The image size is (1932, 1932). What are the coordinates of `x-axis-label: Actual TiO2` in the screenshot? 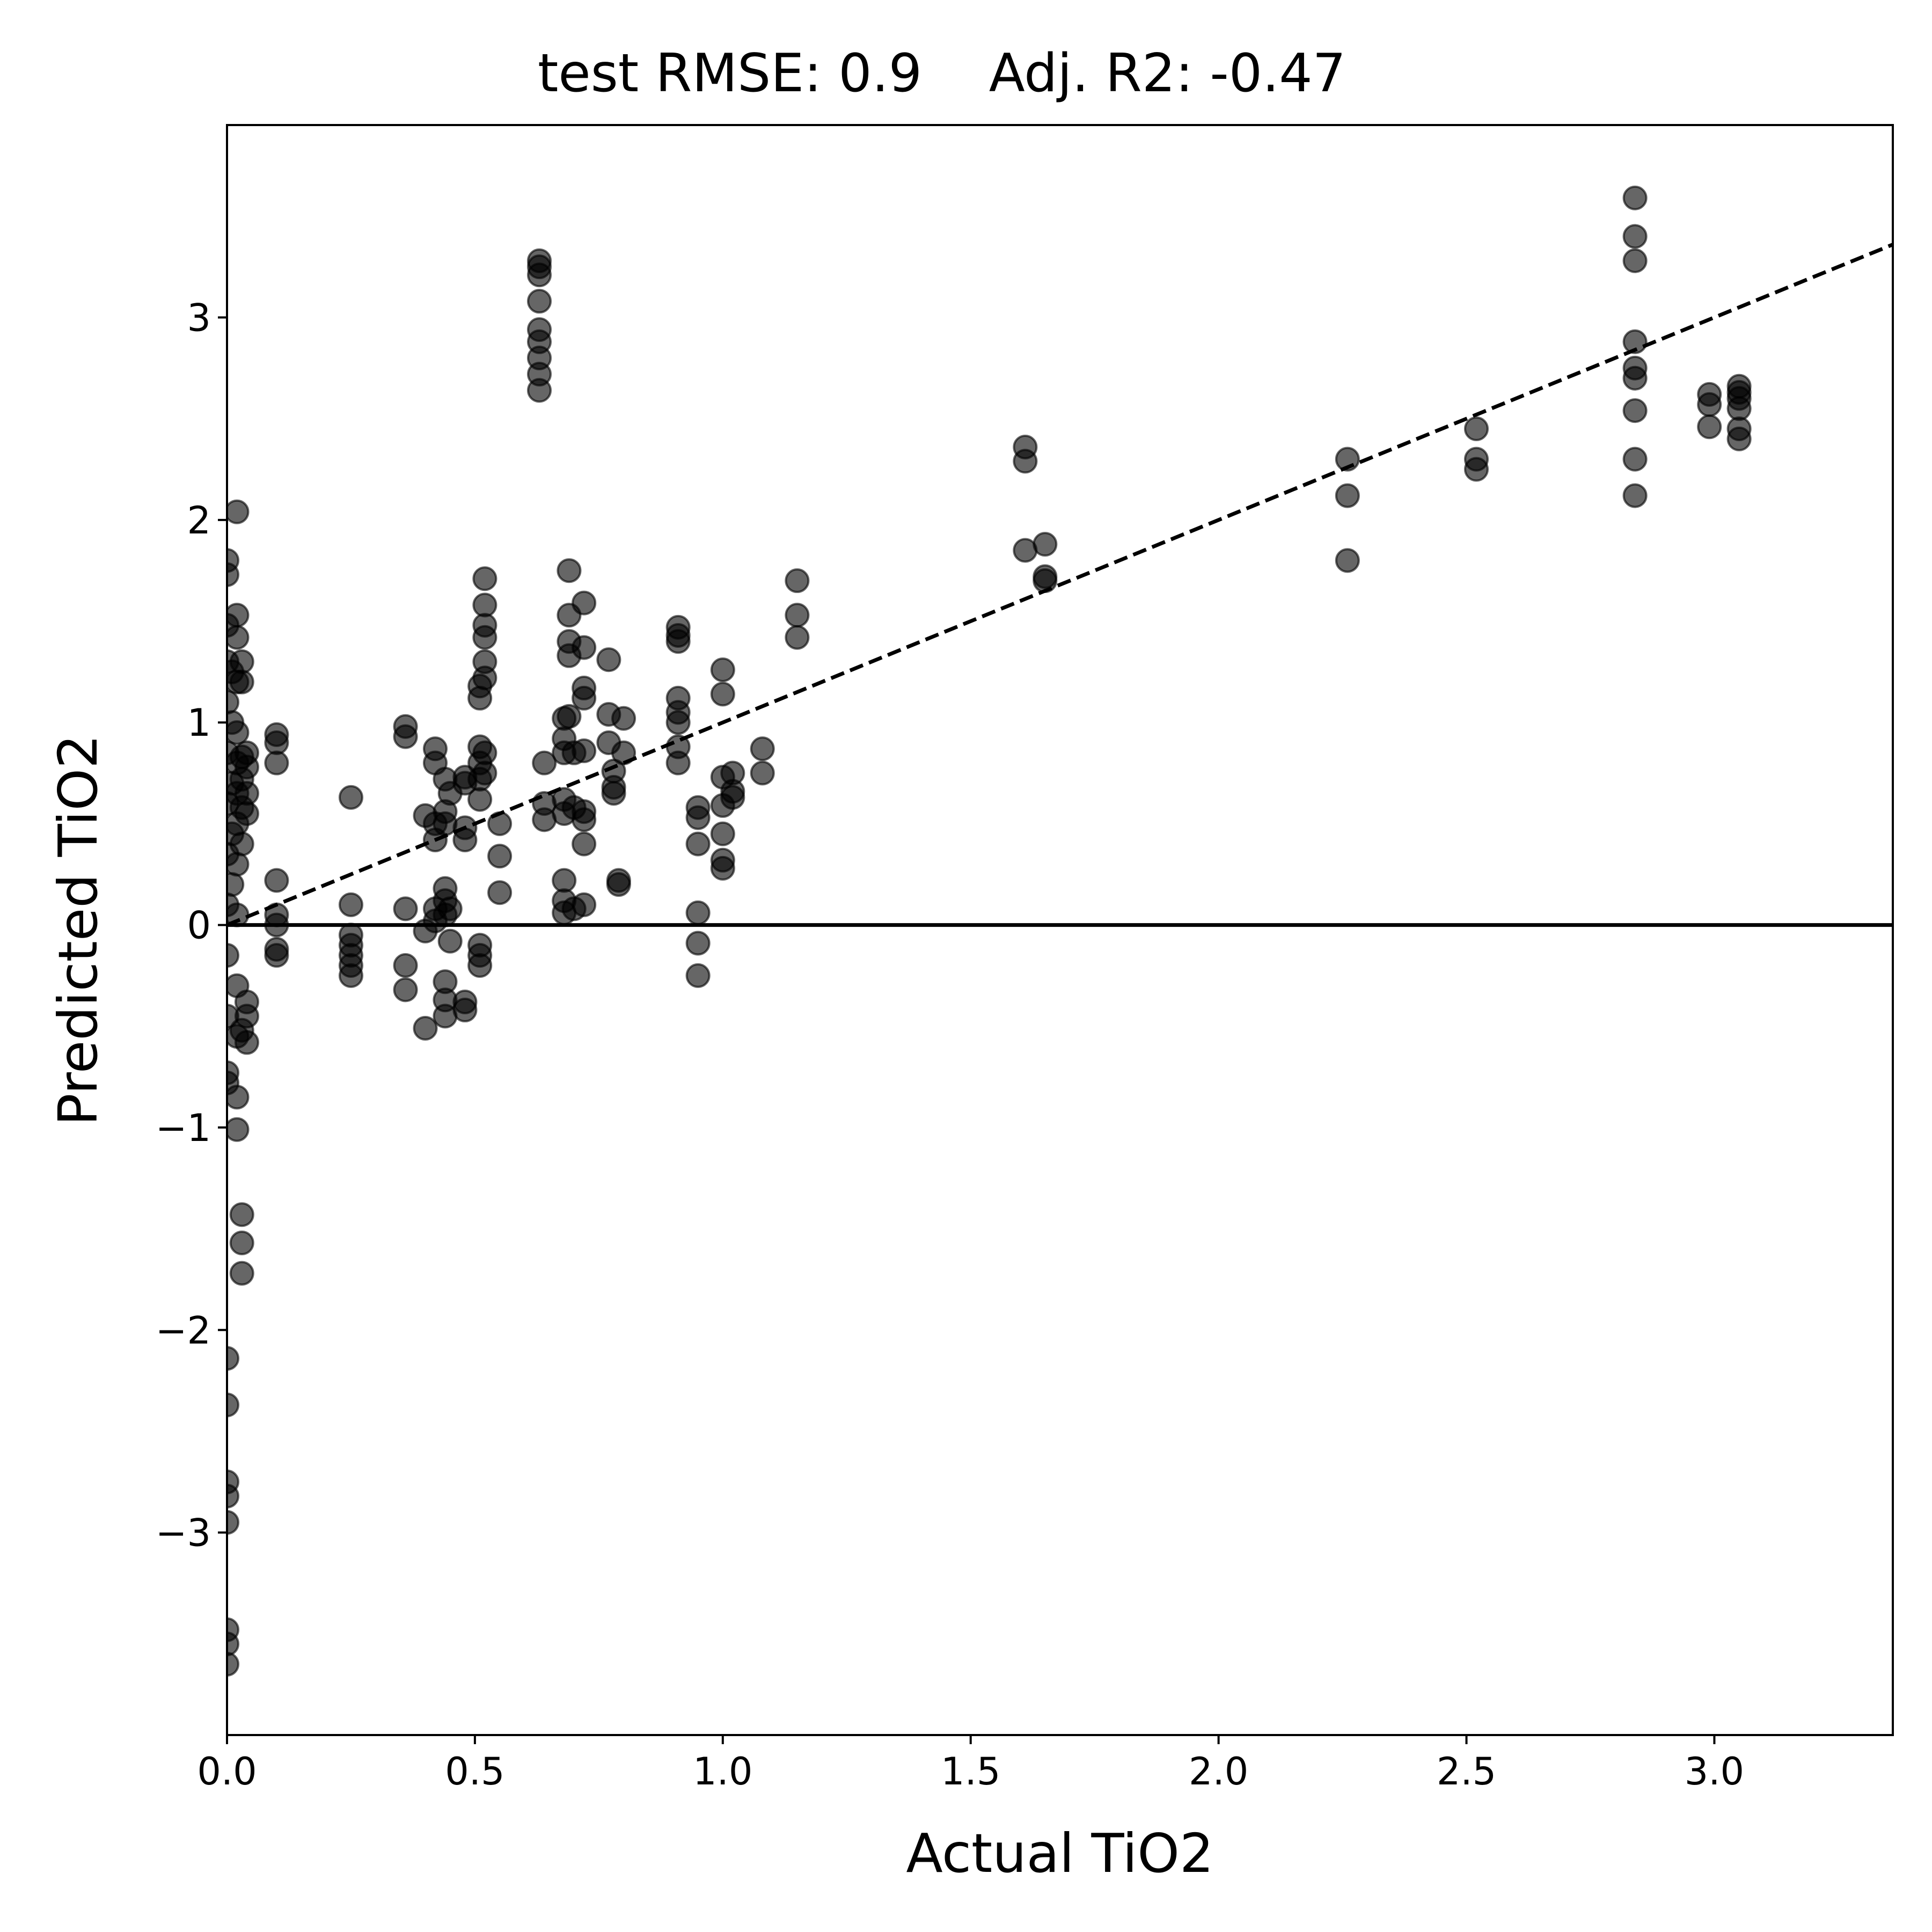 It's located at (1059, 1853).